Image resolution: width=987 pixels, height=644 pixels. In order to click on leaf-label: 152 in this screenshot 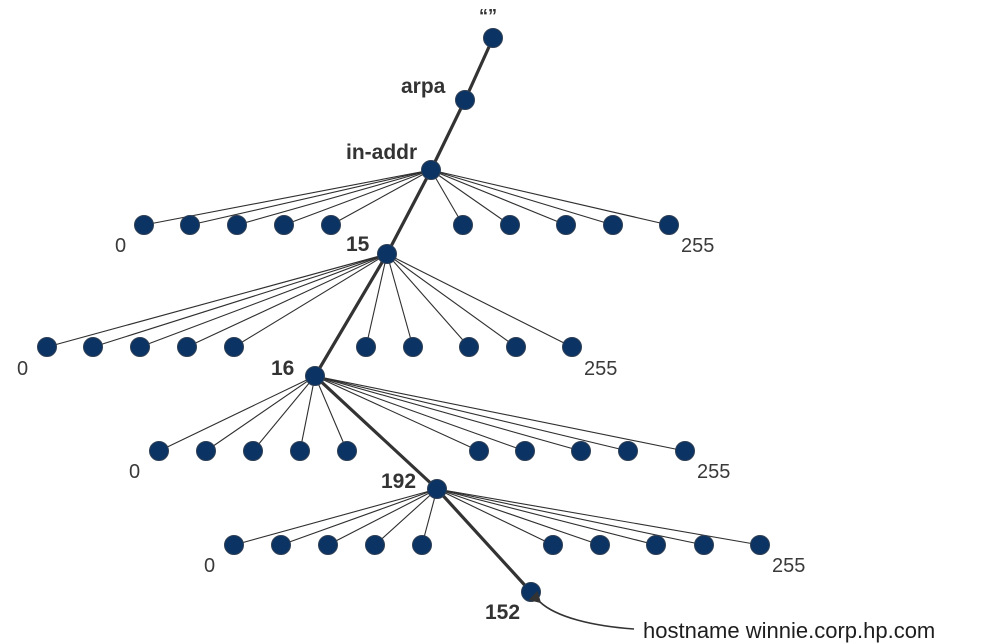, I will do `click(502, 612)`.